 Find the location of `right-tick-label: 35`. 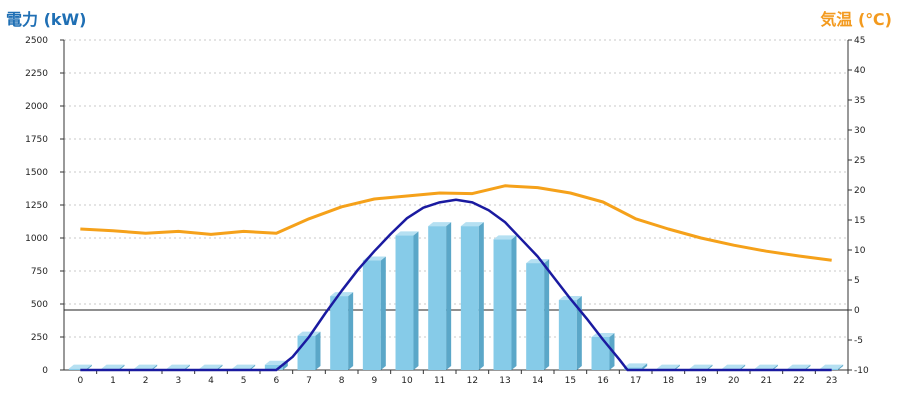

right-tick-label: 35 is located at coordinates (859, 101).